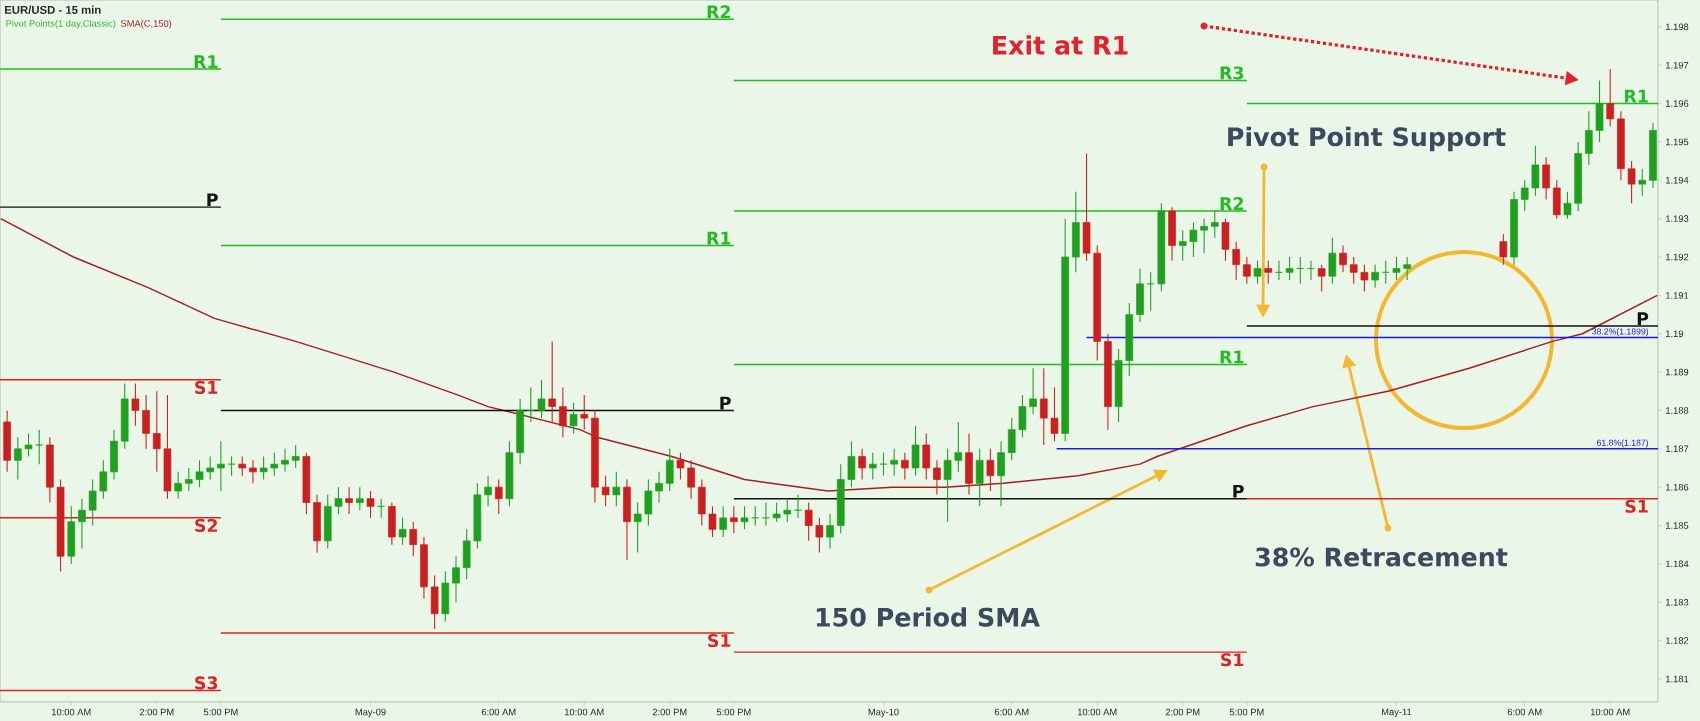 The width and height of the screenshot is (1700, 721). What do you see at coordinates (1677, 180) in the screenshot?
I see `y-tick-label: 1.194` at bounding box center [1677, 180].